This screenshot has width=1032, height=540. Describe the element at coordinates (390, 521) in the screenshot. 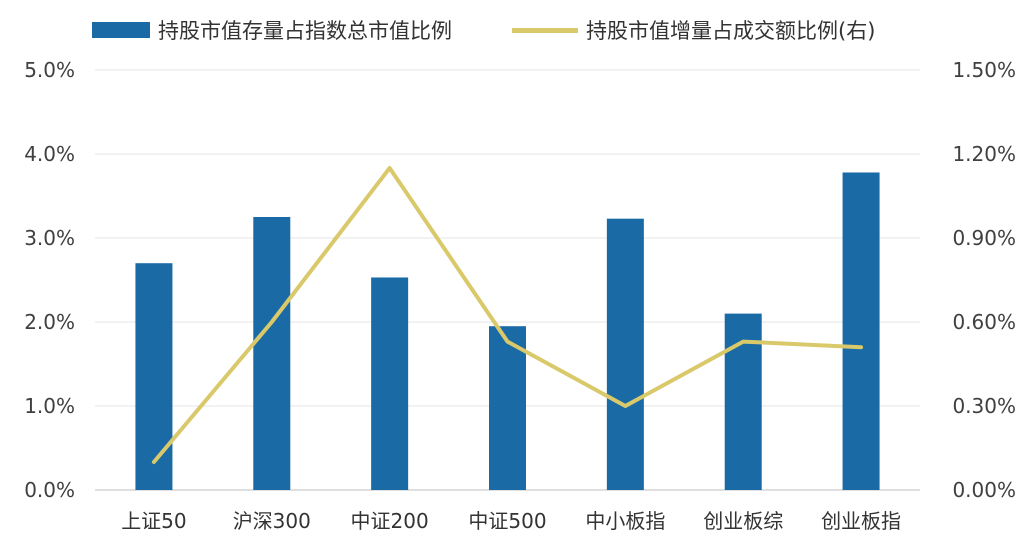

I see `x-tick-label: 中证200` at that location.